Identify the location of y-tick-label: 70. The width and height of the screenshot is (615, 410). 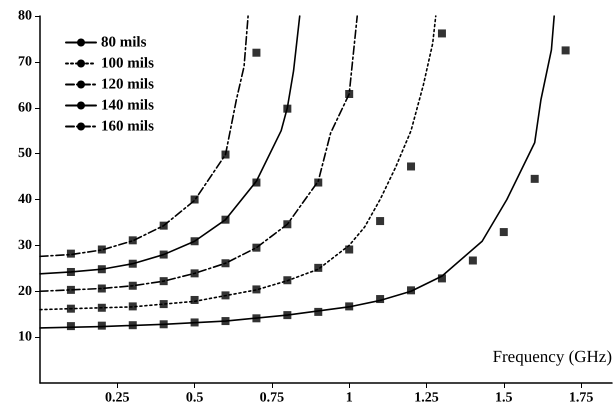
(25, 62).